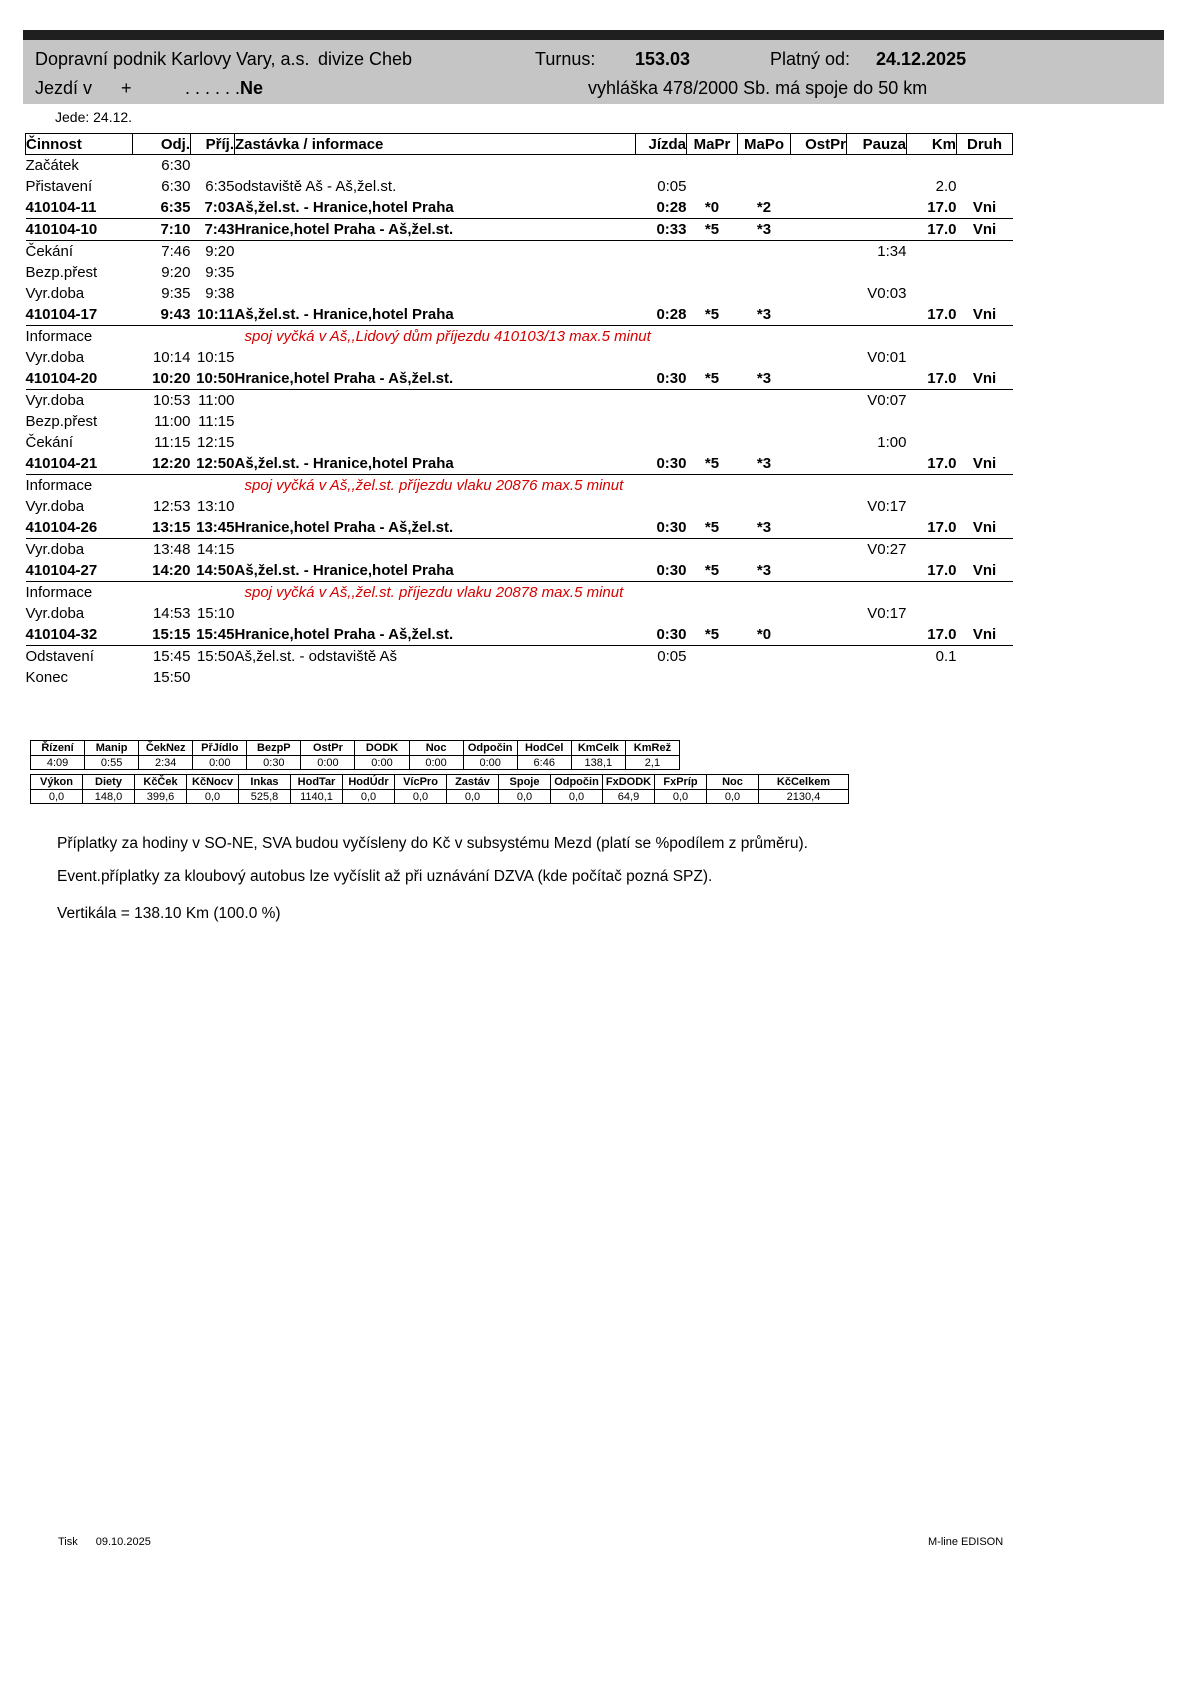 Image resolution: width=1190 pixels, height=1683 pixels. I want to click on cell-odj: 13:15, so click(161, 528).